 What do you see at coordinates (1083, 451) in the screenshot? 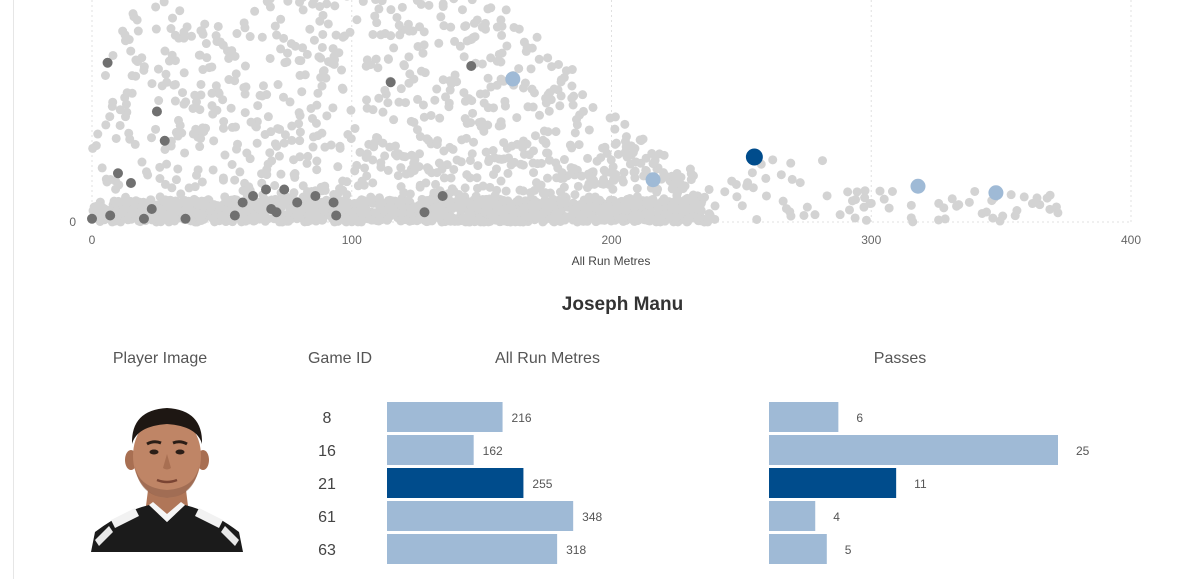
I see `passes-value: 25` at bounding box center [1083, 451].